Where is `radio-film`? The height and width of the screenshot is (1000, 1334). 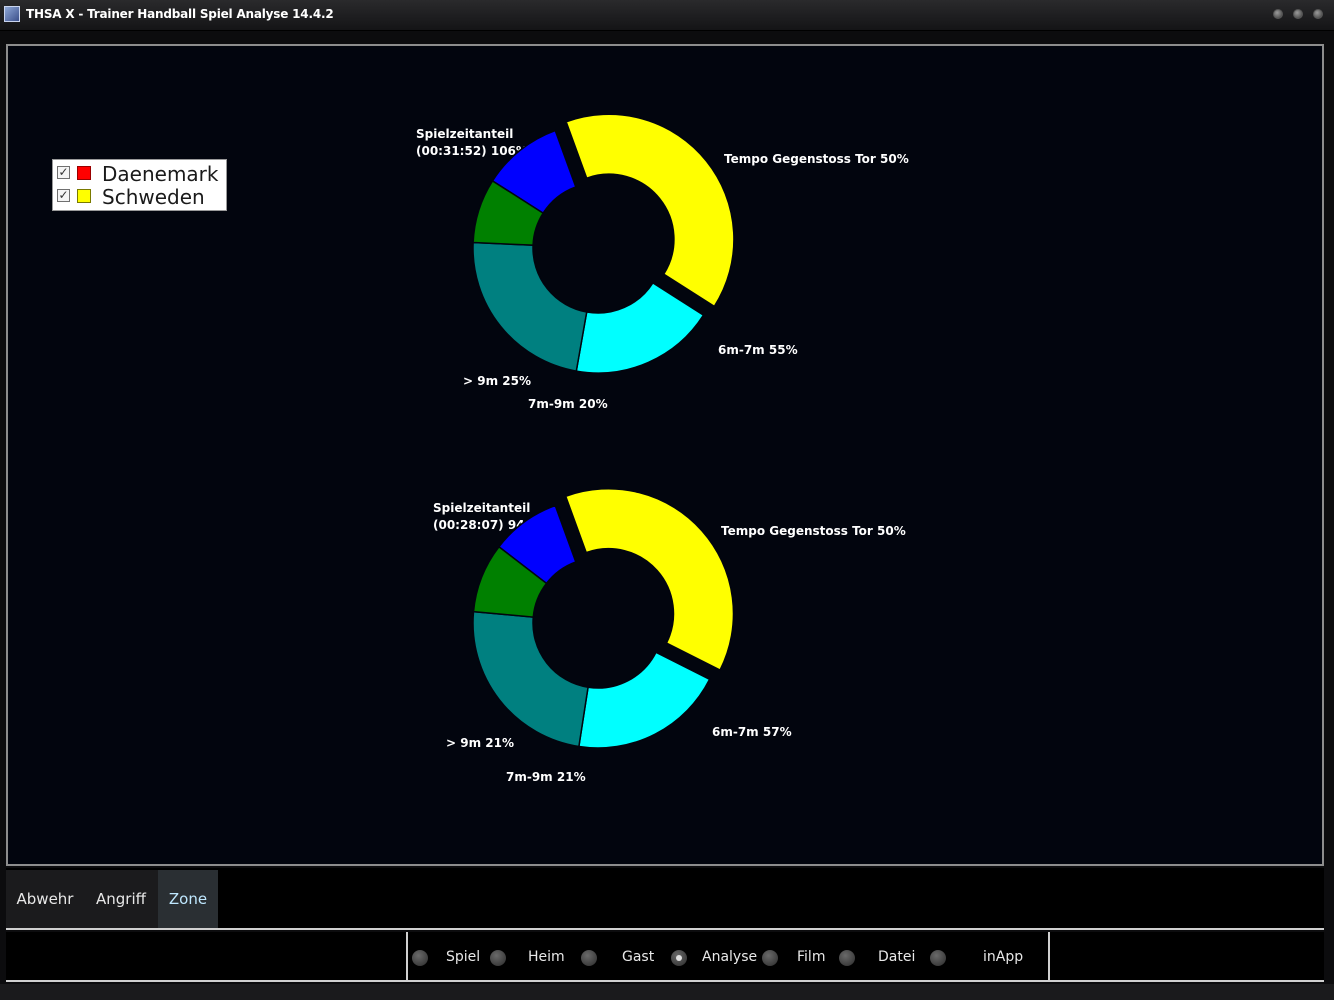 radio-film is located at coordinates (770, 958).